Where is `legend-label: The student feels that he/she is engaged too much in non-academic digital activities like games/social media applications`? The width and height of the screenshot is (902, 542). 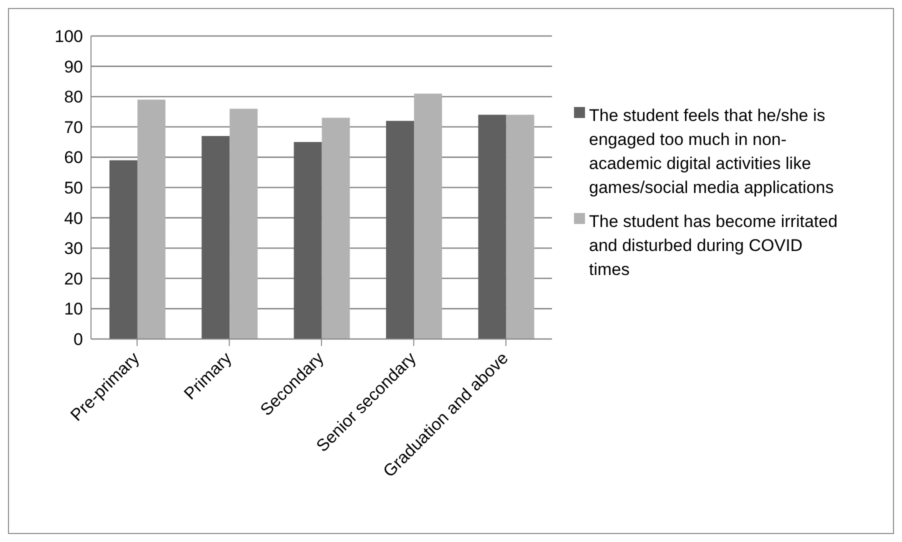
legend-label: The student feels that he/she is engaged too much in non-academic digital activities like games/social media applications is located at coordinates (712, 152).